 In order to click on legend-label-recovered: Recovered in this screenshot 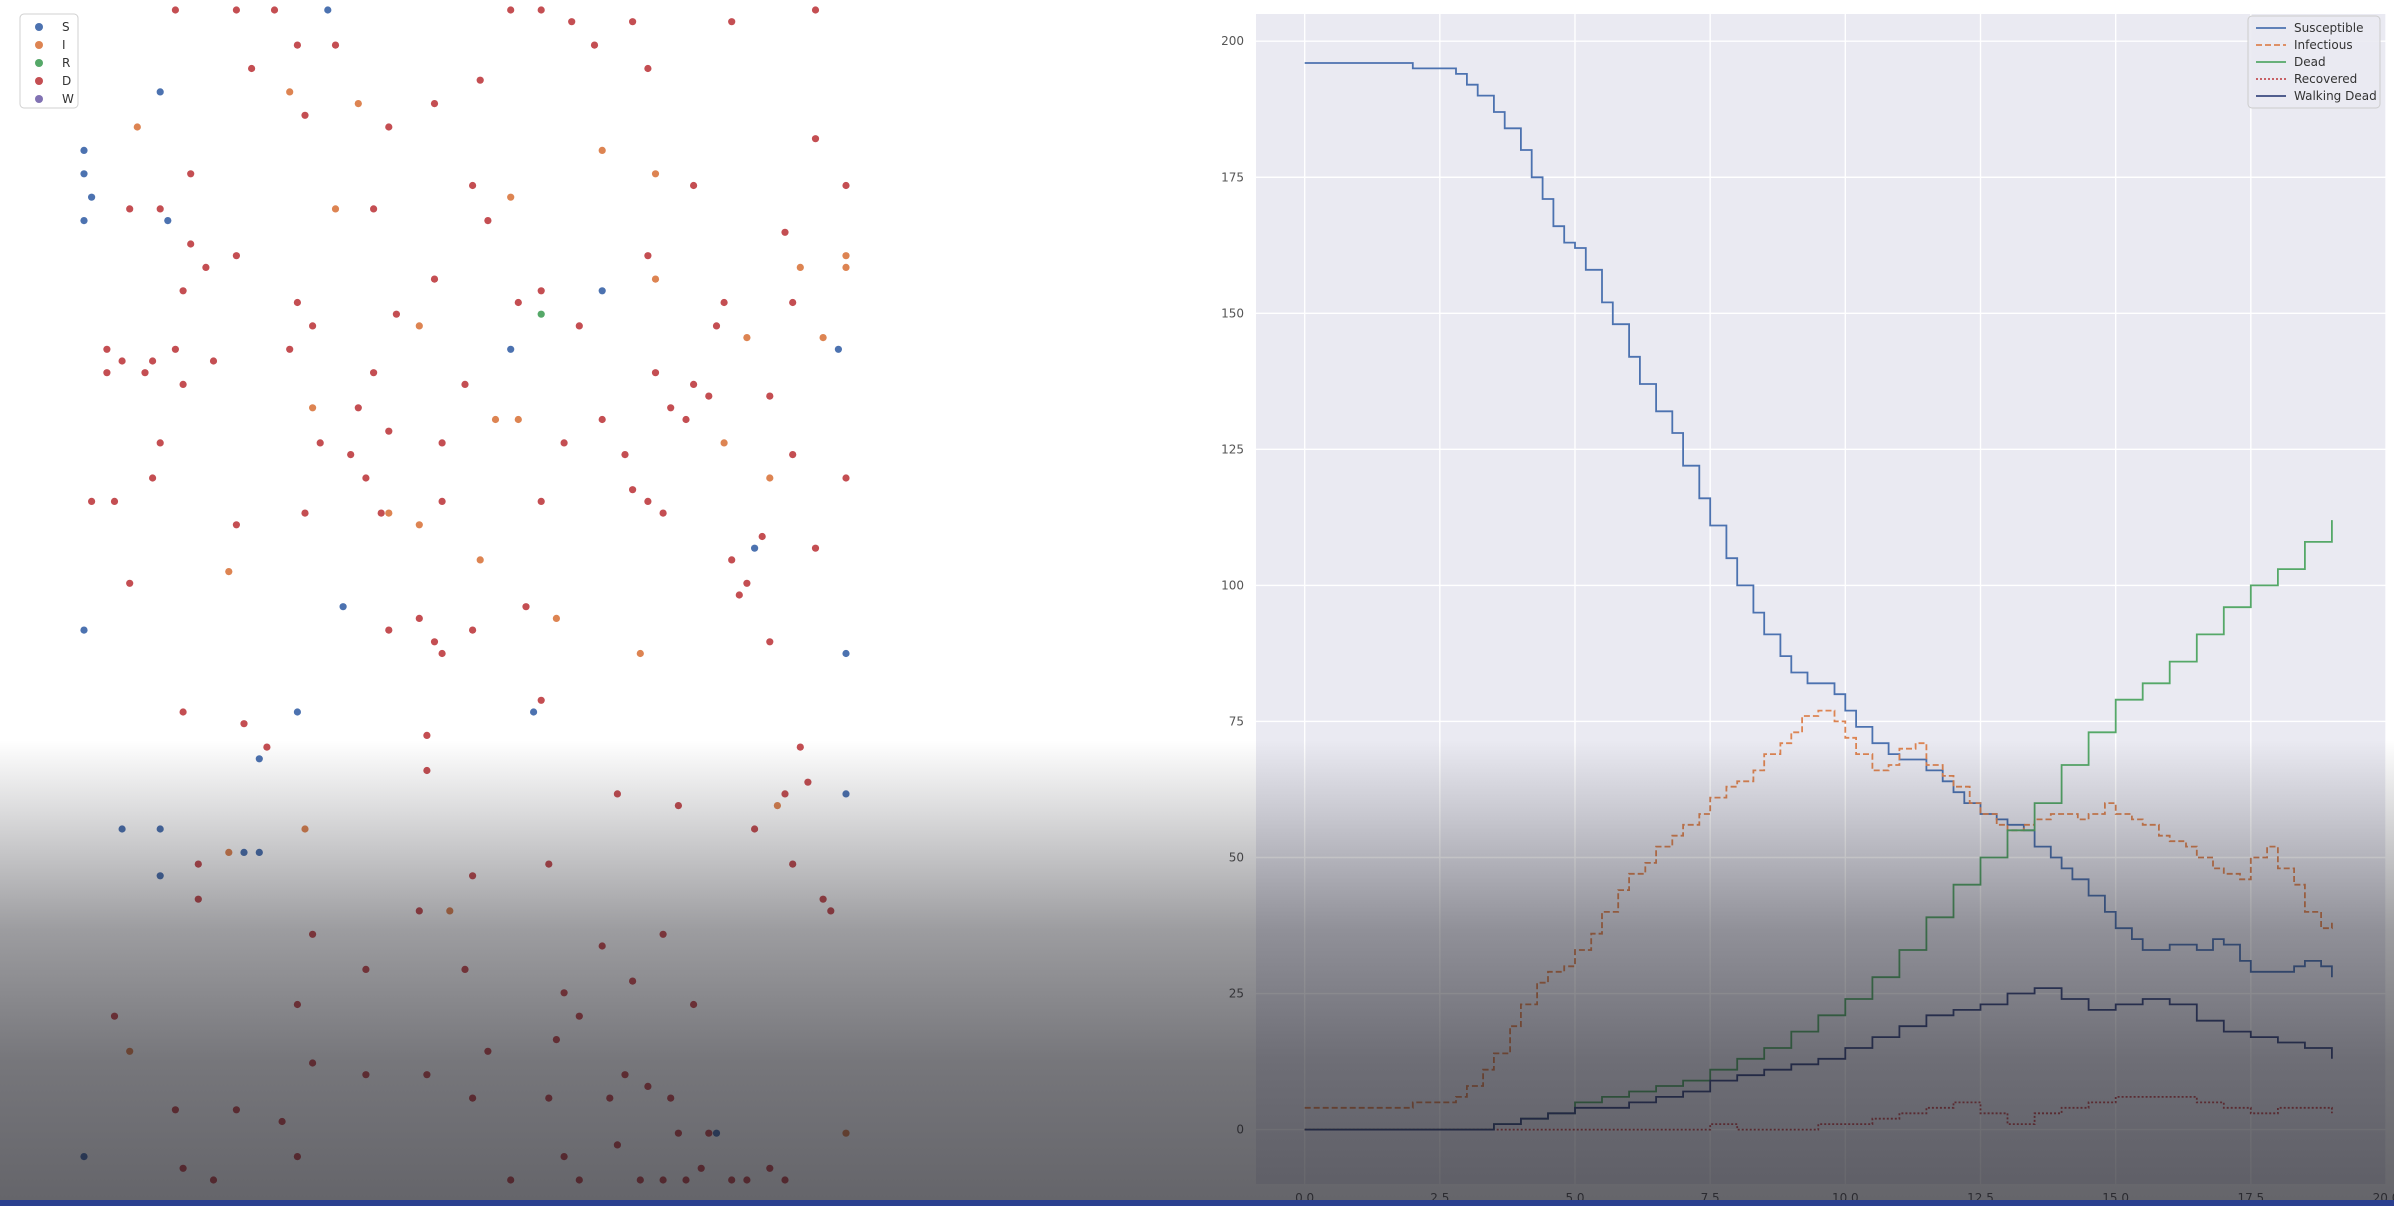, I will do `click(2325, 79)`.